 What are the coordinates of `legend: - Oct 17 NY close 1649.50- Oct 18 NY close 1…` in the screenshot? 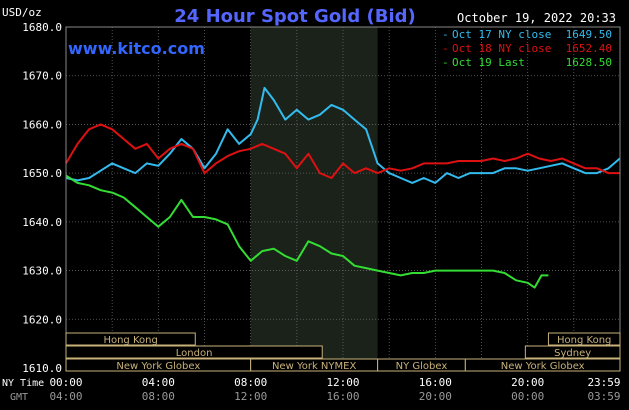 It's located at (527, 48).